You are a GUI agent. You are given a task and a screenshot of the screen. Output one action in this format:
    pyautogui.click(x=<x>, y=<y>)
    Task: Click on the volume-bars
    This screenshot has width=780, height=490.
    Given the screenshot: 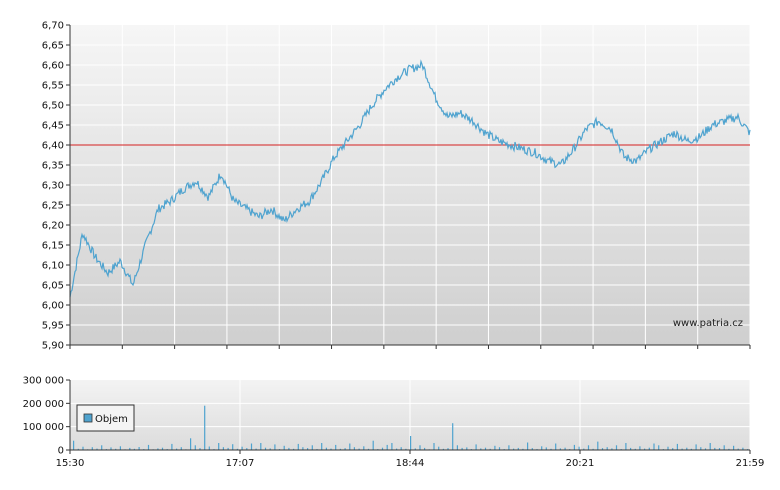 What is the action you would take?
    pyautogui.click(x=411, y=427)
    